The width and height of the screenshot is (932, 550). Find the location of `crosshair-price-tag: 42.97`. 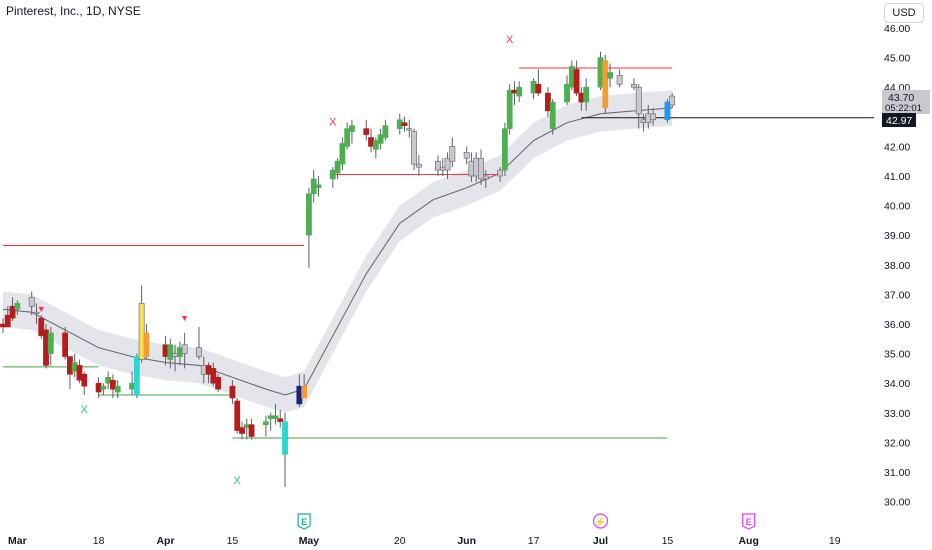

crosshair-price-tag: 42.97 is located at coordinates (899, 121).